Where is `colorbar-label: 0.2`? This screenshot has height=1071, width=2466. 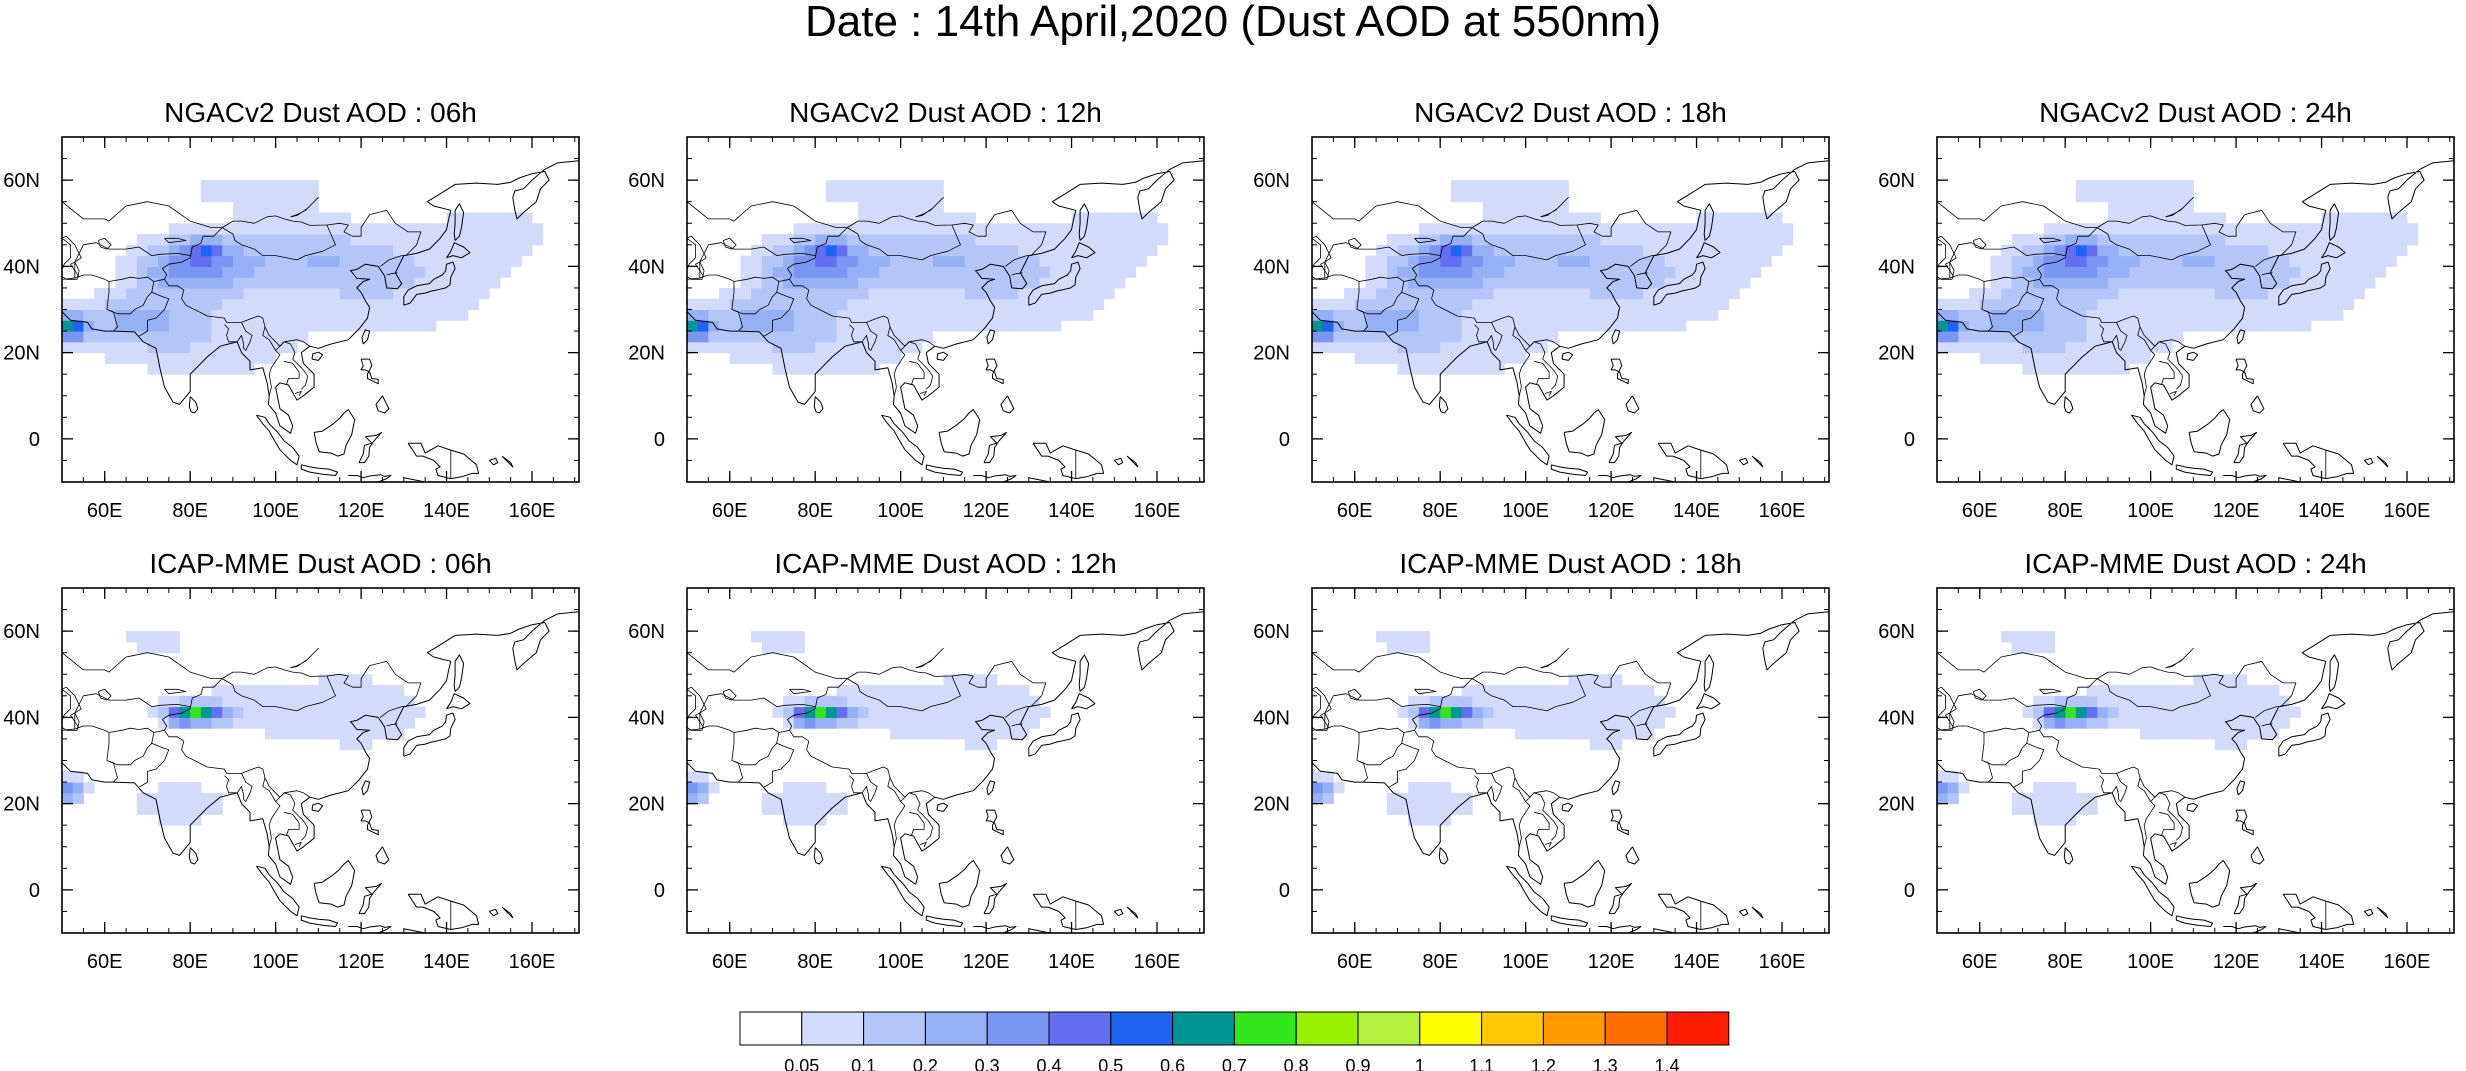
colorbar-label: 0.2 is located at coordinates (925, 1063).